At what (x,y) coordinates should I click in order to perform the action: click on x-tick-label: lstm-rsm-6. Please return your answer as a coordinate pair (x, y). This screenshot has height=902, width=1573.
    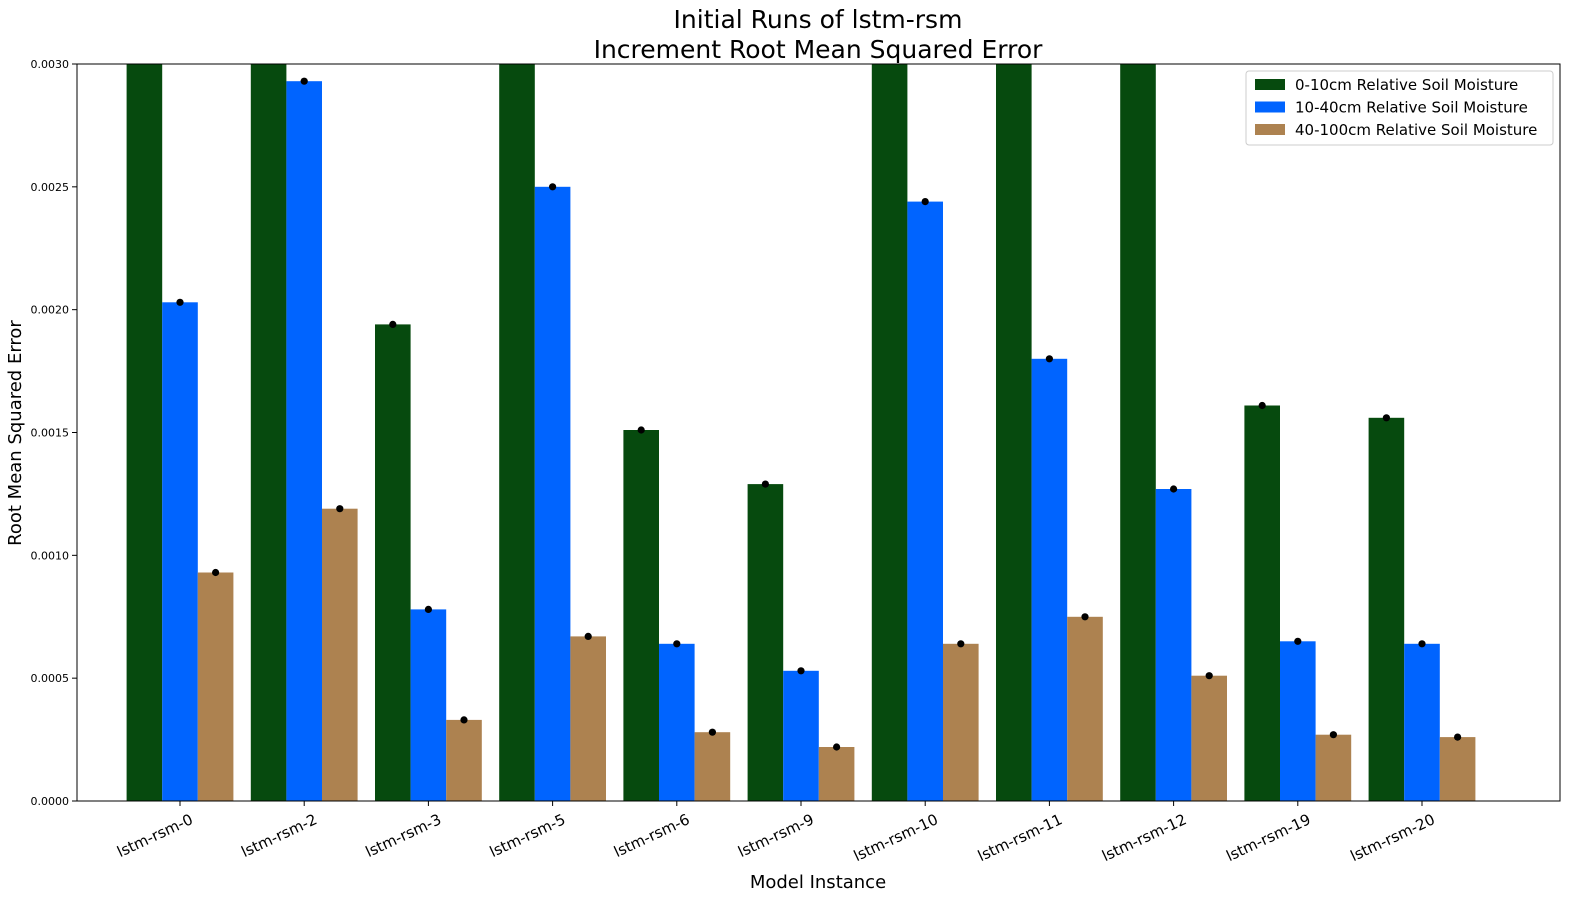
    Looking at the image, I should click on (651, 835).